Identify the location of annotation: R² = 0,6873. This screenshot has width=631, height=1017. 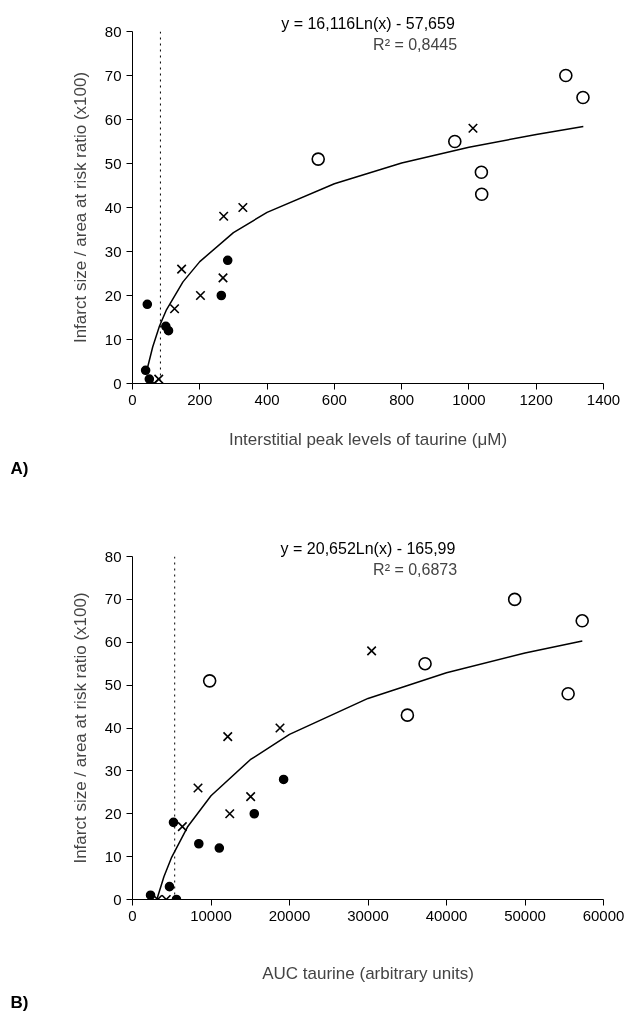
(415, 569).